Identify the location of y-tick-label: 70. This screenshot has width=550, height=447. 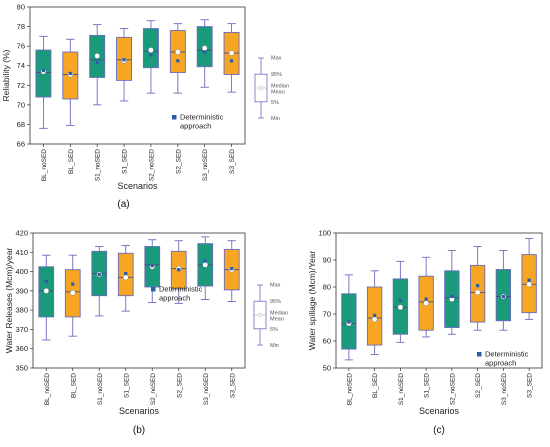
(327, 314).